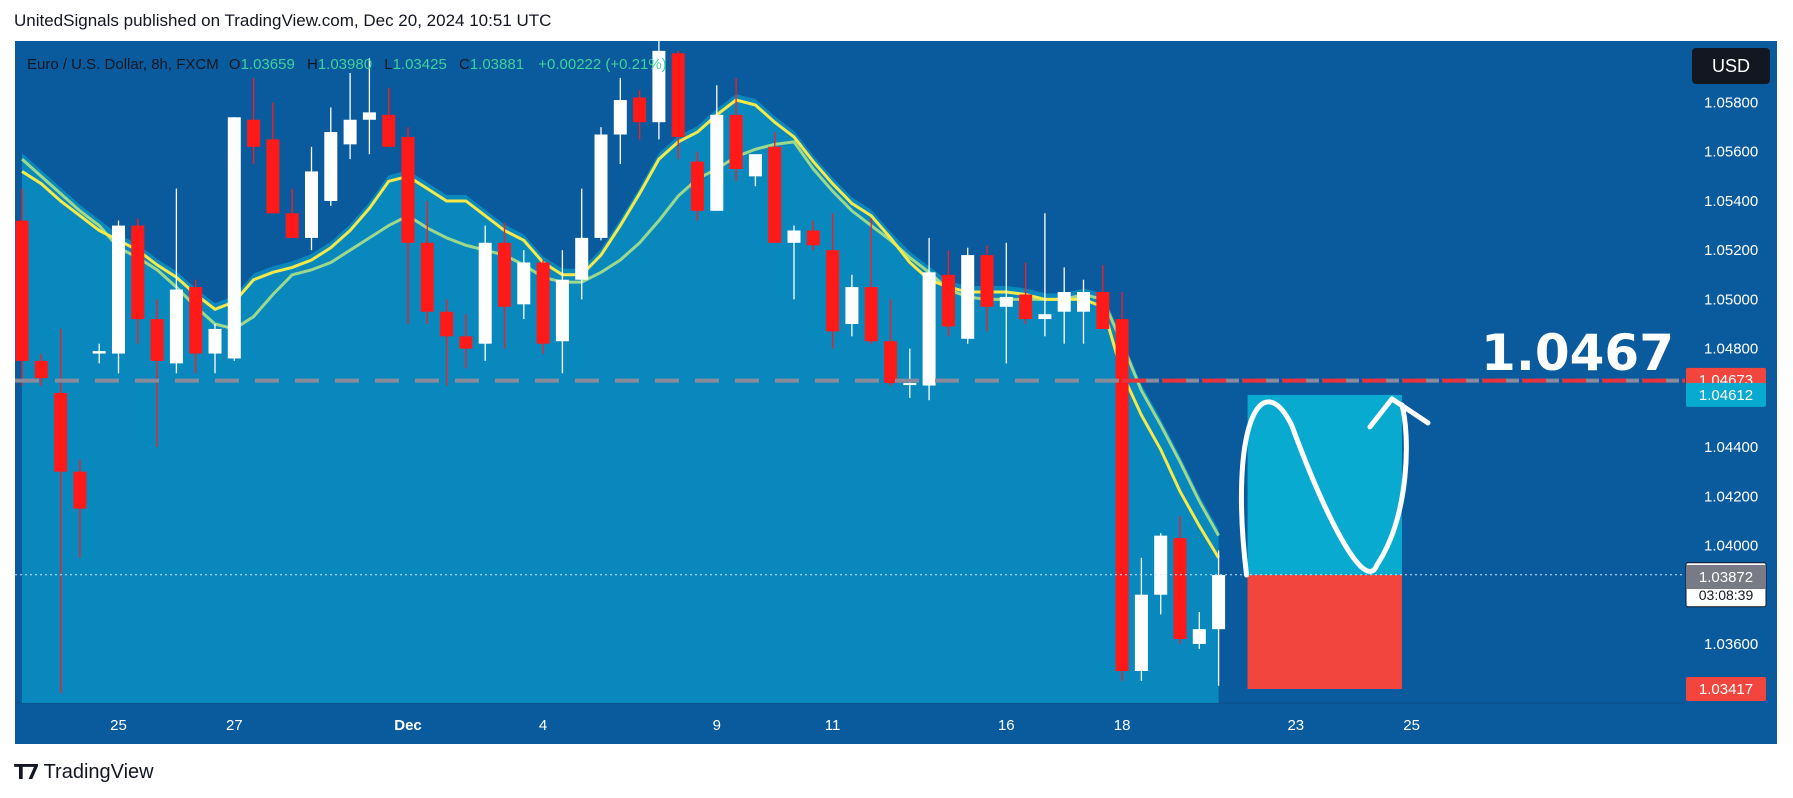  I want to click on y-tick-label: 1.04000, so click(1731, 545).